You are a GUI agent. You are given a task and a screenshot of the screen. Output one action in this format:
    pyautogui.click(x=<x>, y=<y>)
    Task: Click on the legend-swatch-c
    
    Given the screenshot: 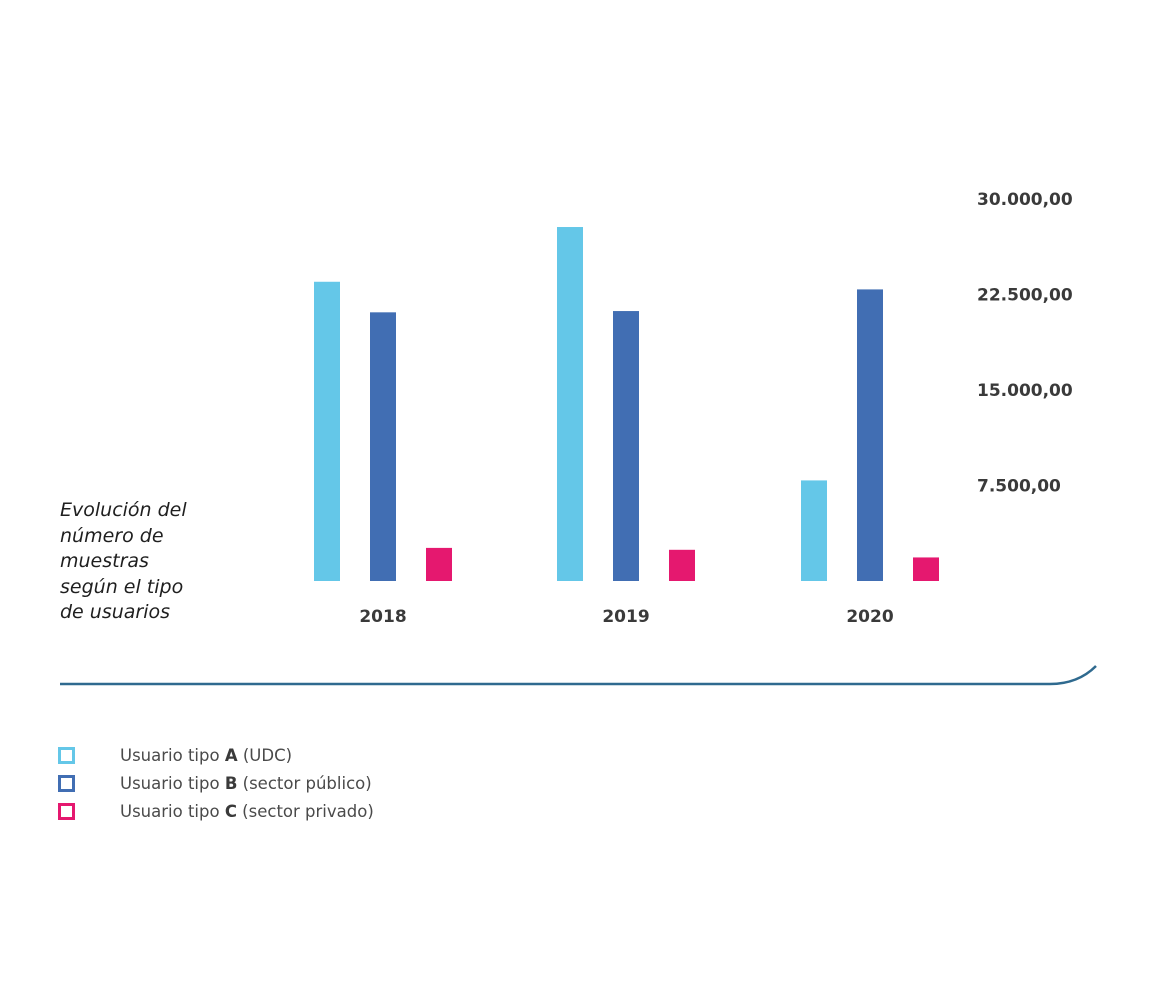 What is the action you would take?
    pyautogui.click(x=66, y=811)
    